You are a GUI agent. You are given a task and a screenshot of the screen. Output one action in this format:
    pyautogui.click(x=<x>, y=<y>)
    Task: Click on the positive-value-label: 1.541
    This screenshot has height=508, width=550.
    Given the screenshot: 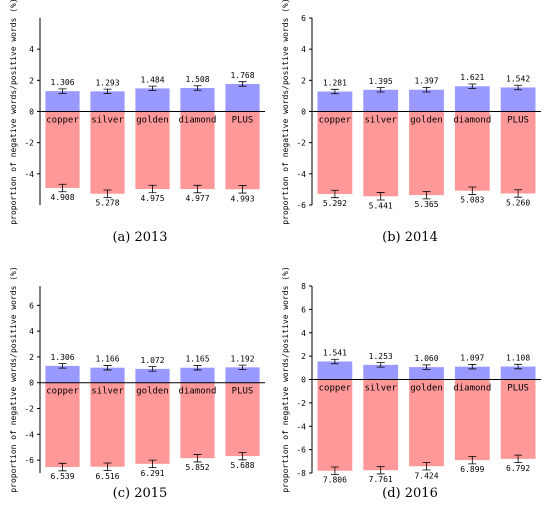 What is the action you would take?
    pyautogui.click(x=335, y=352)
    